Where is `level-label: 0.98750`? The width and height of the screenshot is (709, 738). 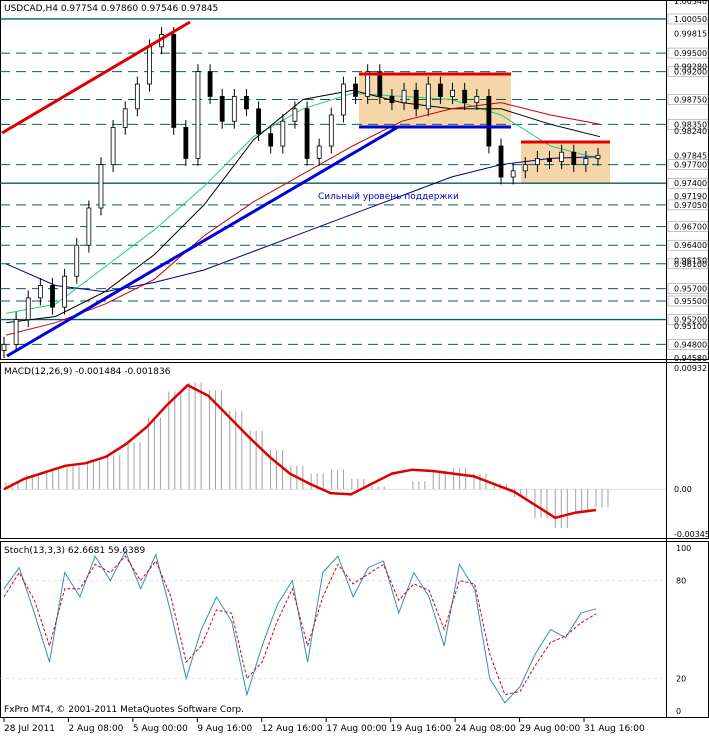
level-label: 0.98750 is located at coordinates (690, 100).